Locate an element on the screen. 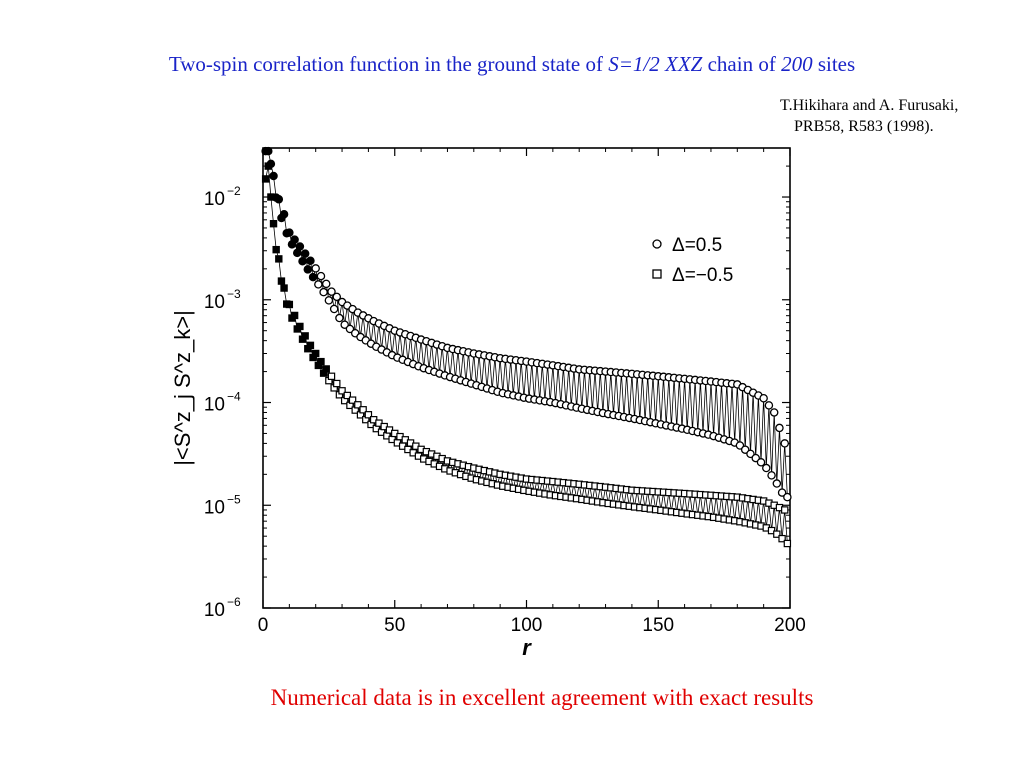 The height and width of the screenshot is (768, 1024). title-part: S=1/2 XXZ is located at coordinates (655, 64).